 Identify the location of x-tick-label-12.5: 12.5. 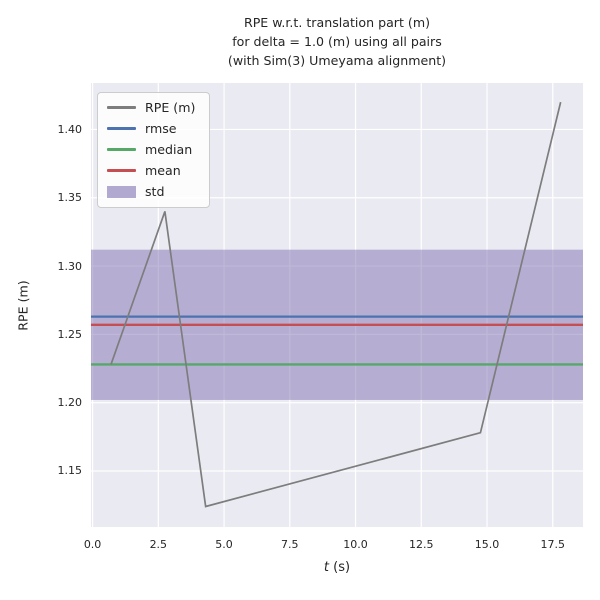
(421, 544).